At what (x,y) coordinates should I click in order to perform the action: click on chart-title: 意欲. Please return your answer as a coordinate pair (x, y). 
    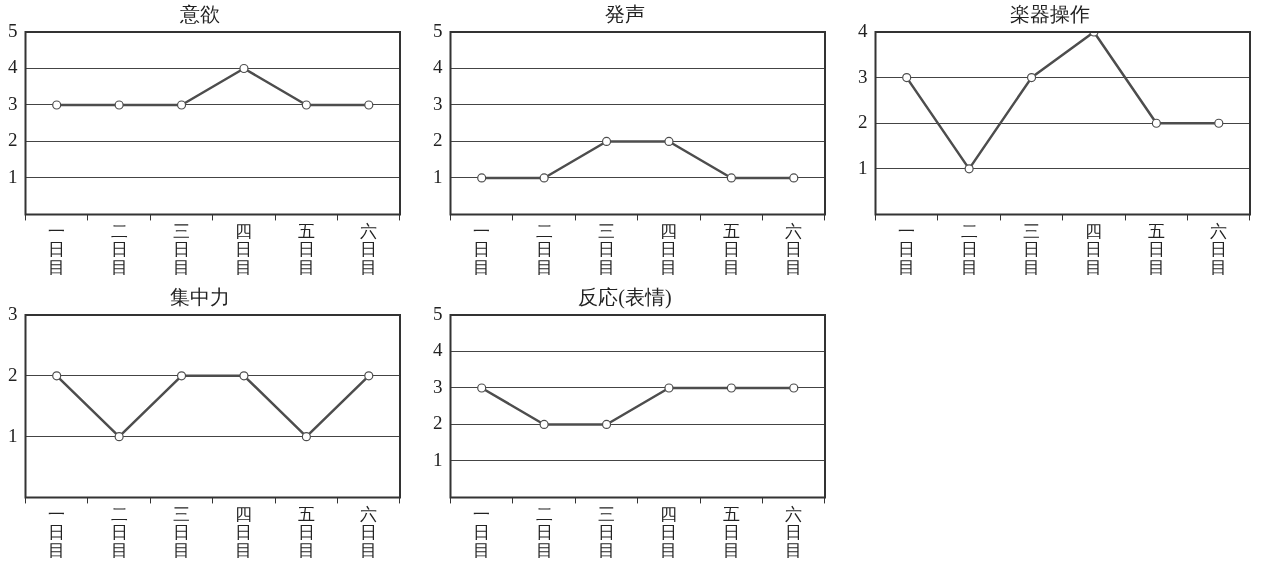
    Looking at the image, I should click on (199, 14).